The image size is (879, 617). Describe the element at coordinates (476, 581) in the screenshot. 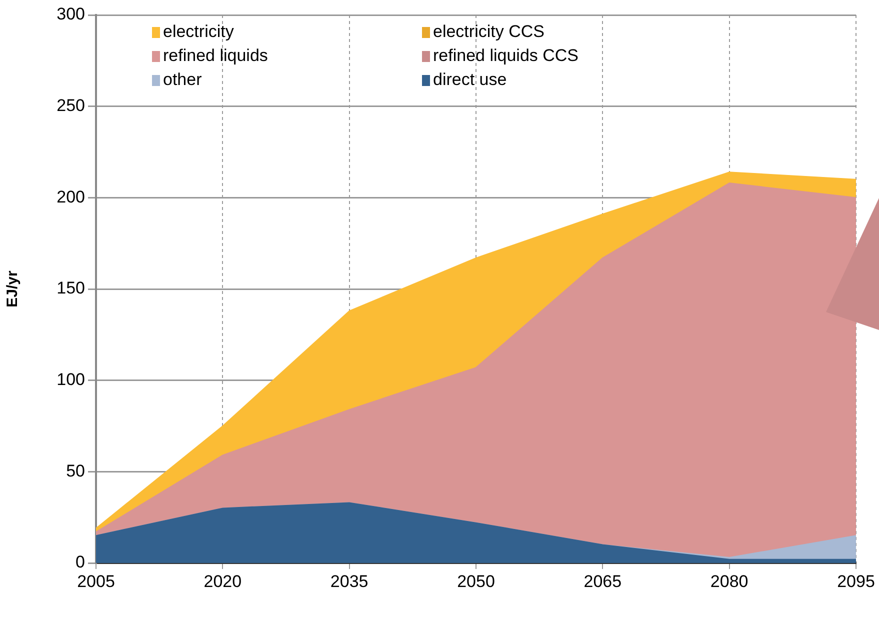

I see `x-tick-label: 2050` at that location.